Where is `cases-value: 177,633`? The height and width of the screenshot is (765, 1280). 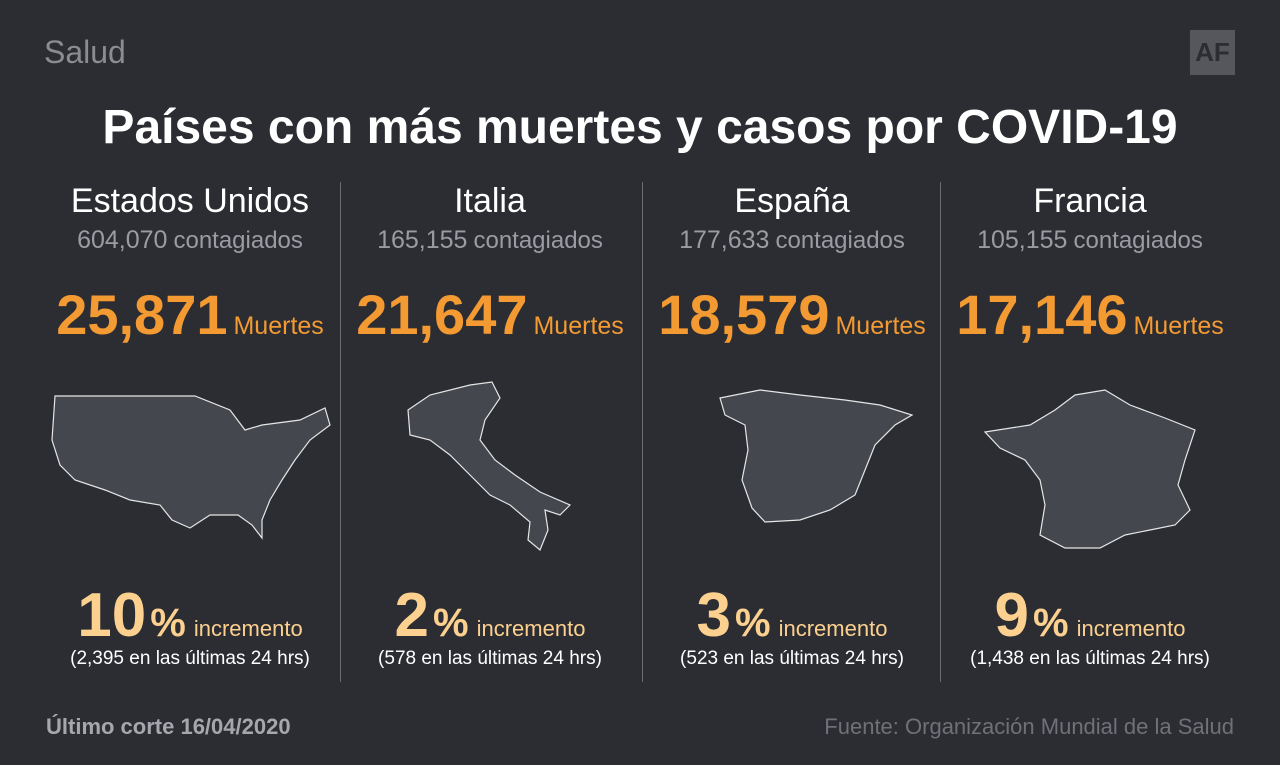
cases-value: 177,633 is located at coordinates (724, 240).